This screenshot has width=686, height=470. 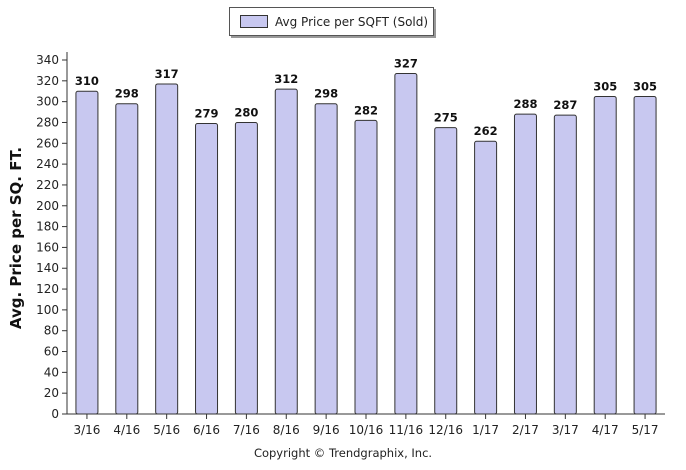 I want to click on x-tick-label: 6/16, so click(x=206, y=430).